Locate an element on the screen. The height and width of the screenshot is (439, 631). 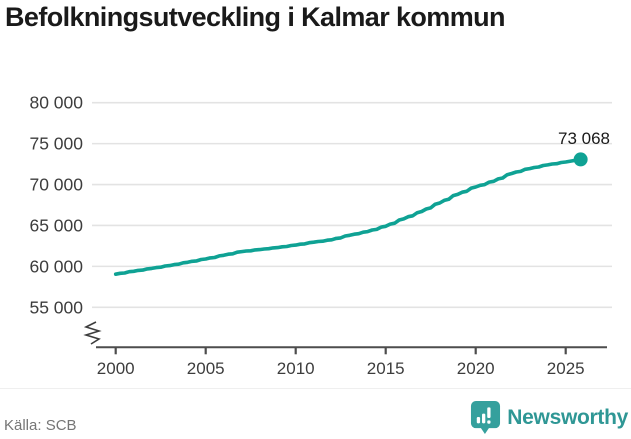
x-tick-label: 2015 is located at coordinates (386, 368).